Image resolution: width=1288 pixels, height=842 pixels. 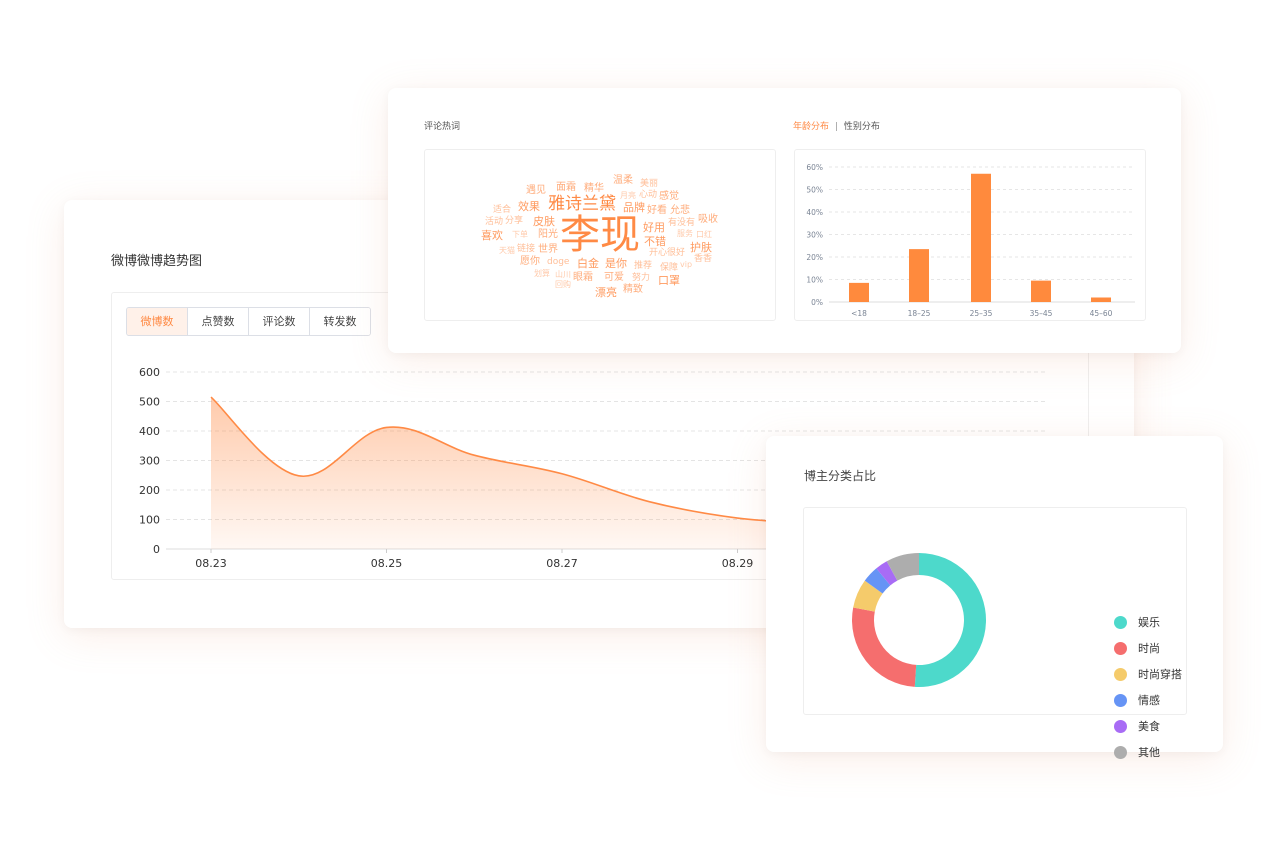 I want to click on wordcloud-word: 眼霜, so click(x=583, y=277).